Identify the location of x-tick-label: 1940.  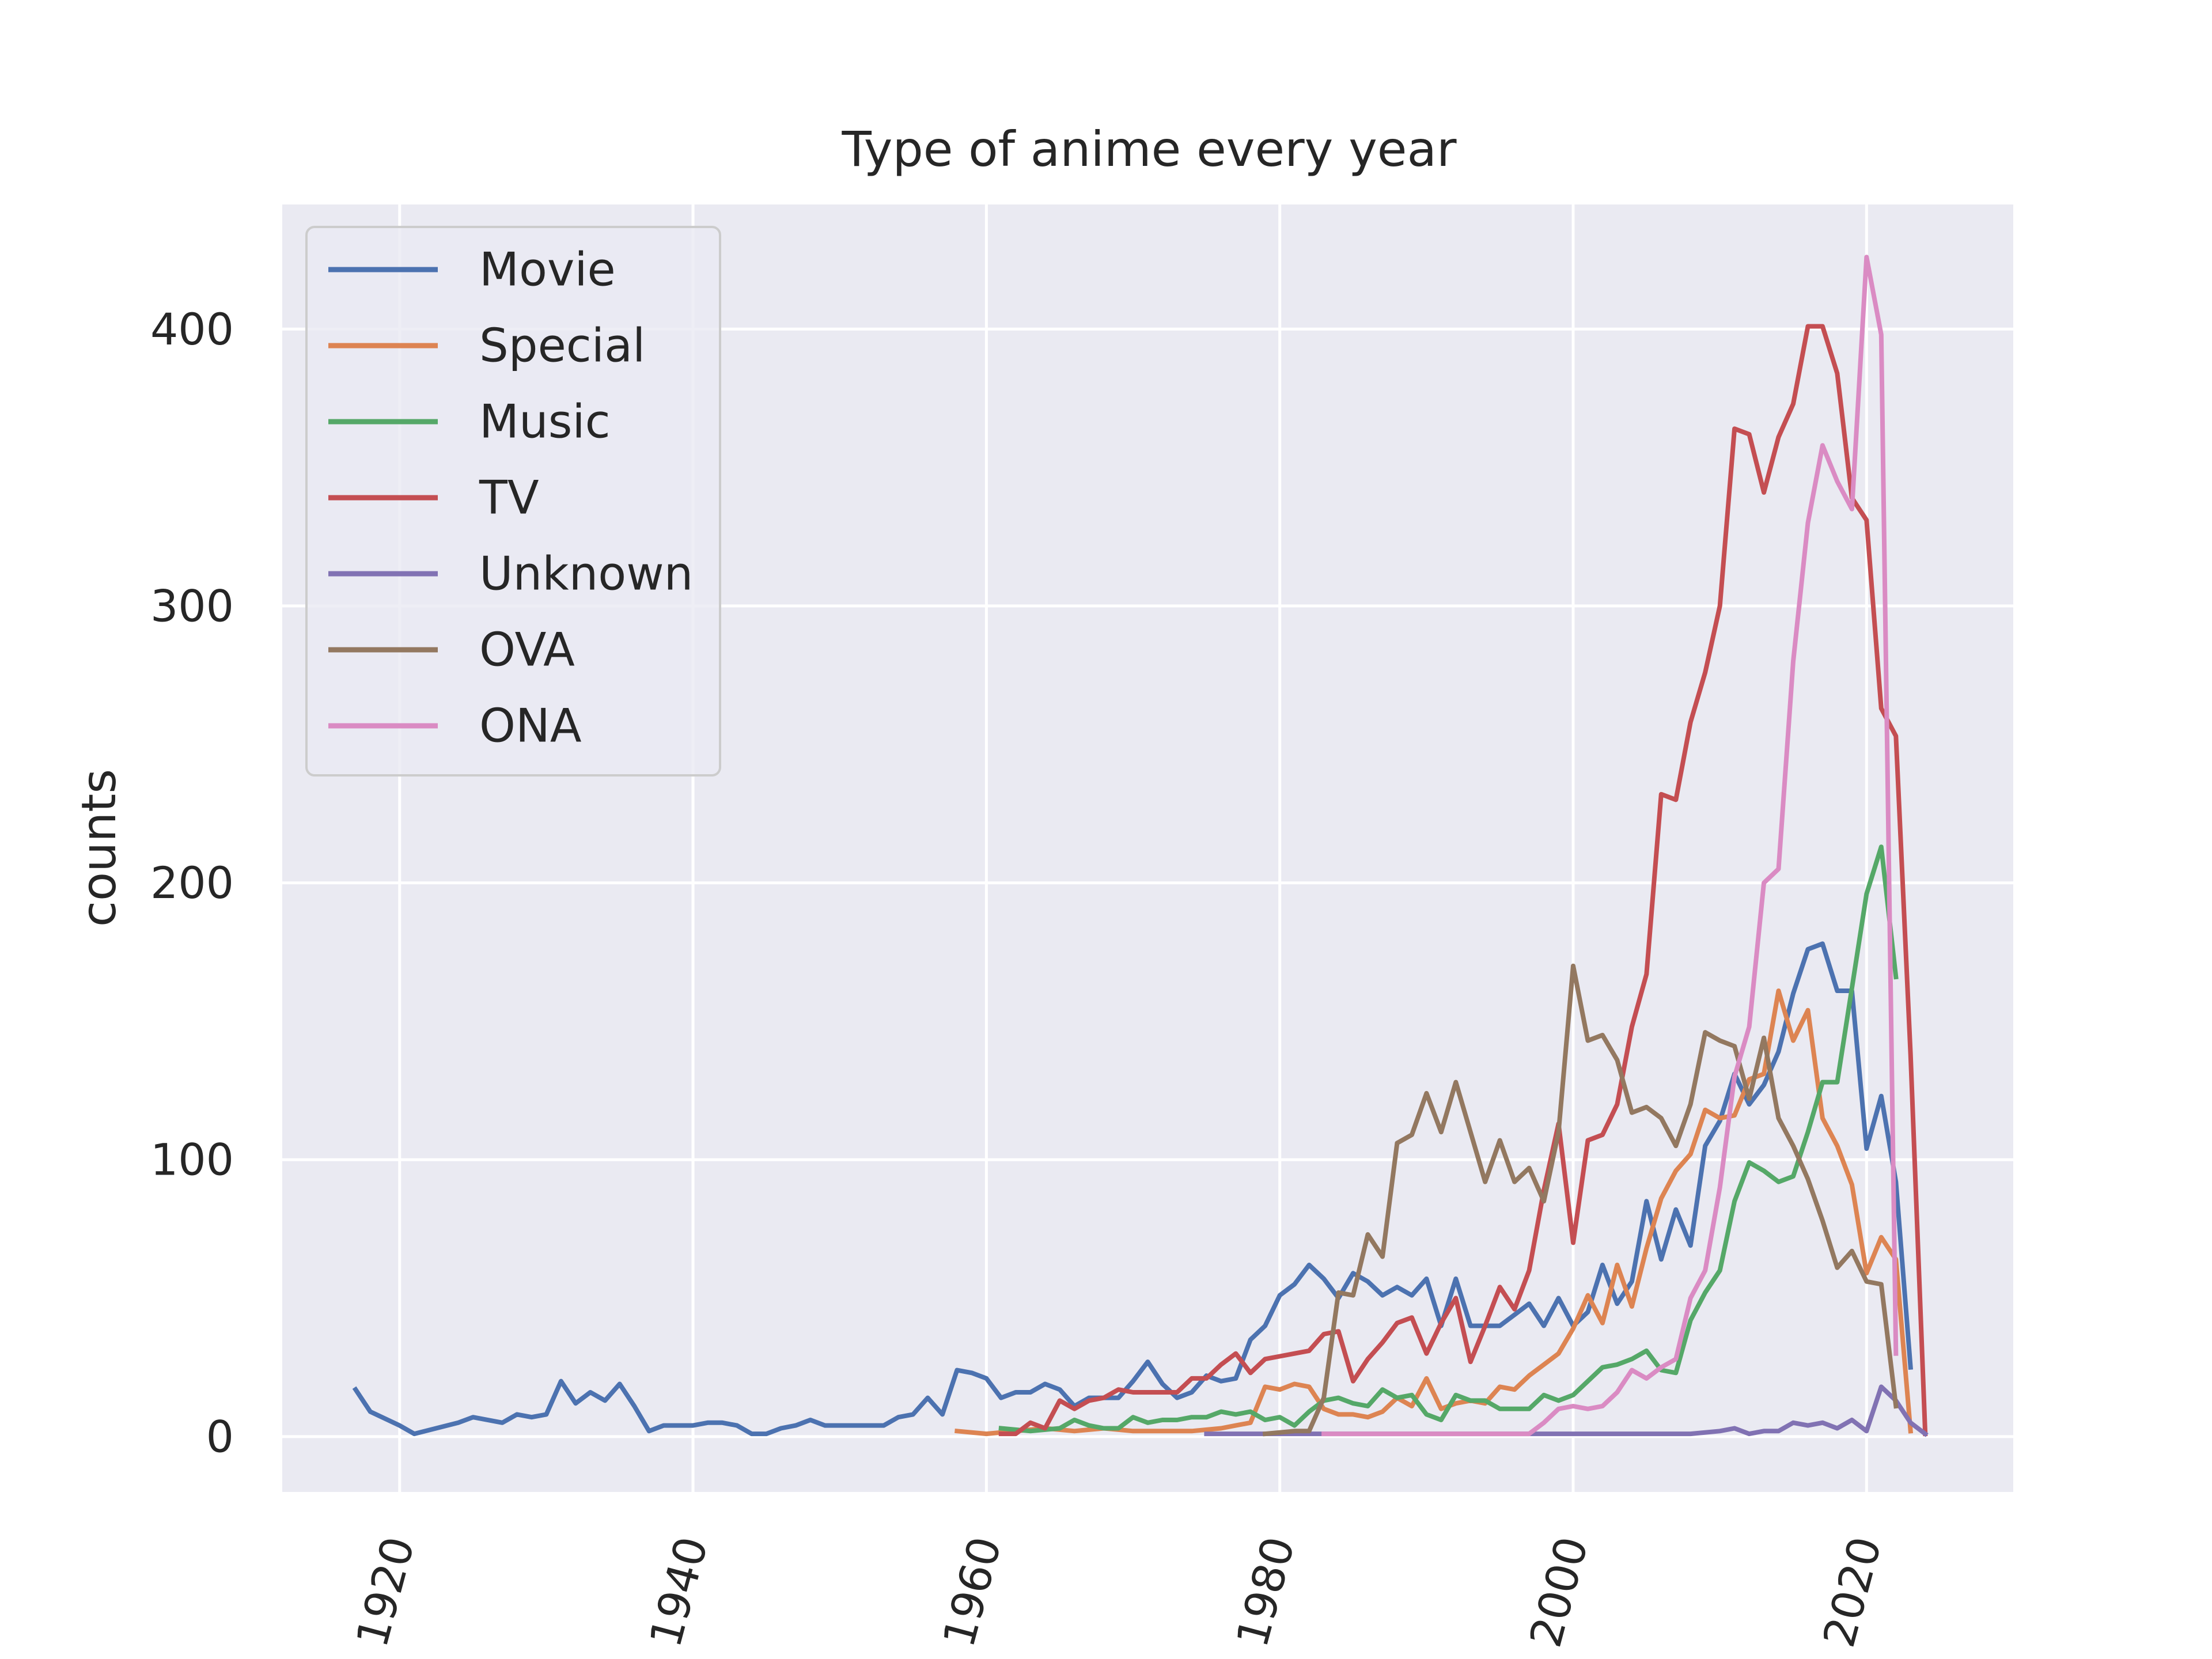
(678, 1591).